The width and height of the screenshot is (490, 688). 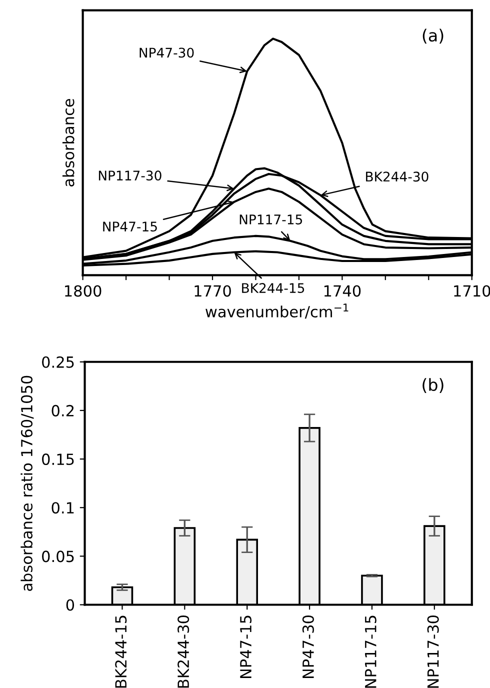 What do you see at coordinates (70, 605) in the screenshot?
I see `y-tick-label: 0` at bounding box center [70, 605].